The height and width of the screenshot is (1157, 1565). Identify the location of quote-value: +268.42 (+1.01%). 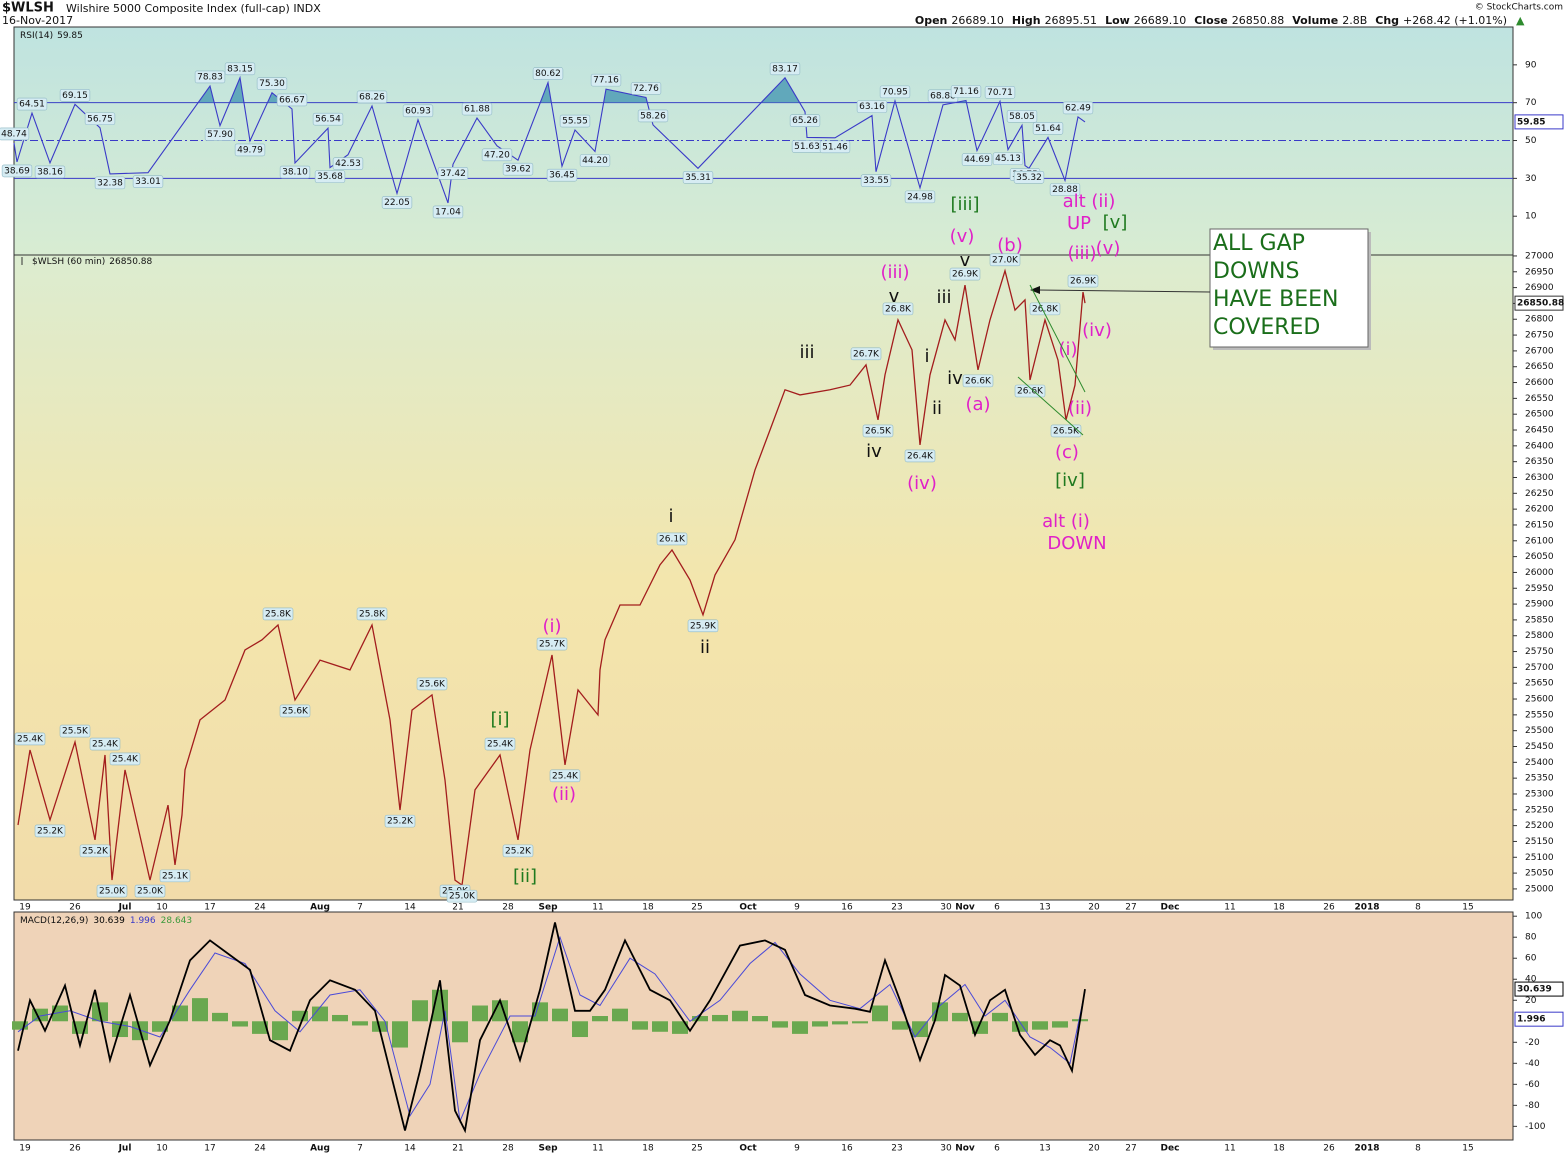
(1455, 20).